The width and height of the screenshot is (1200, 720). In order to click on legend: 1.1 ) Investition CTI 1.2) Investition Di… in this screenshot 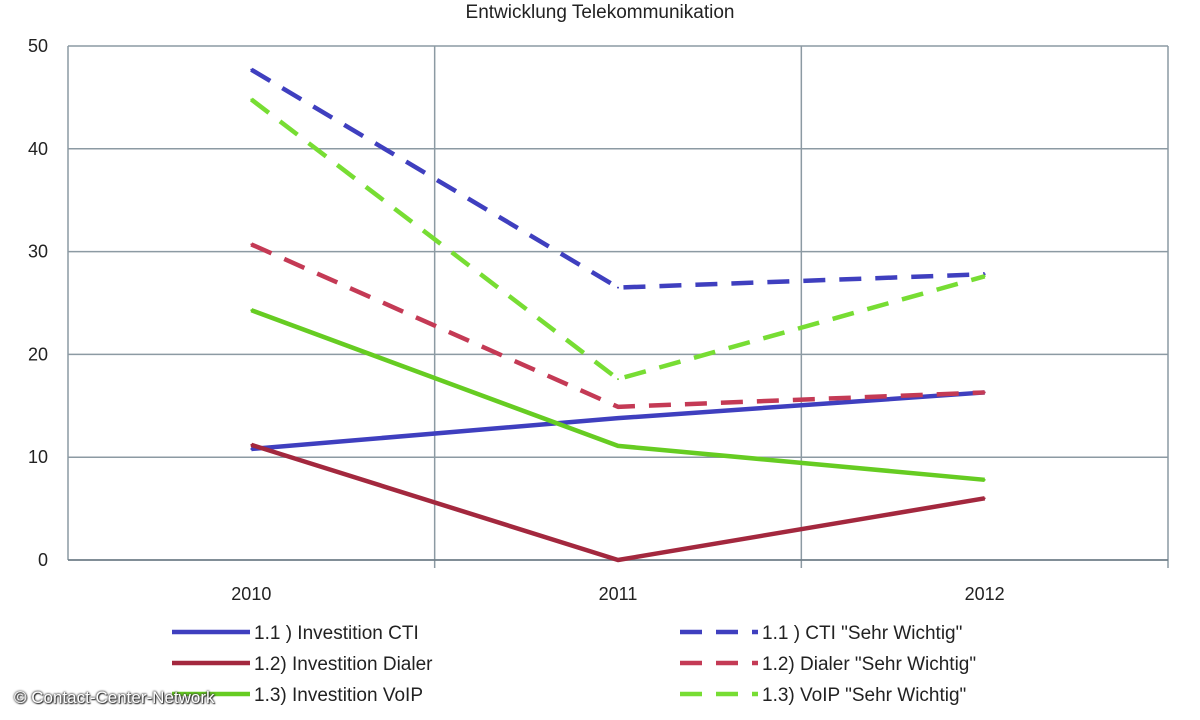, I will do `click(574, 664)`.